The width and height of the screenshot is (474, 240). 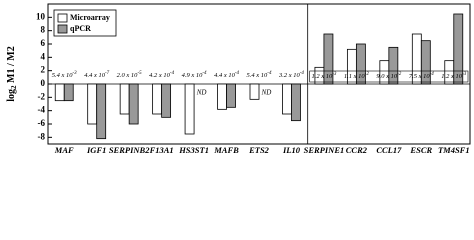 What do you see at coordinates (42, 96) in the screenshot?
I see `y-tick-label: -2` at bounding box center [42, 96].